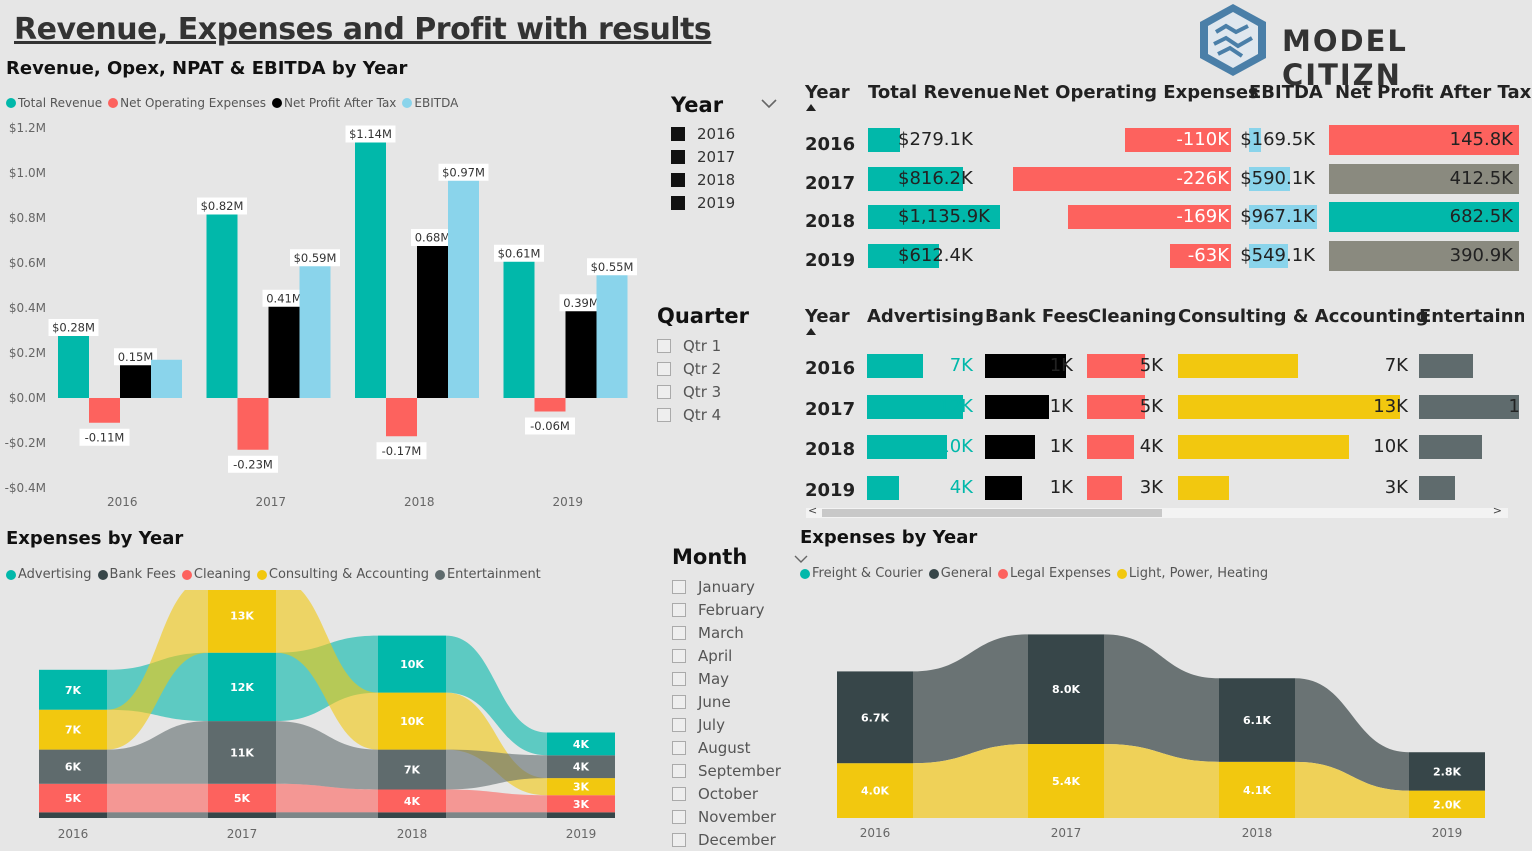 This screenshot has height=851, width=1532. I want to click on legend-item-cleaning: Cleaning, so click(216, 574).